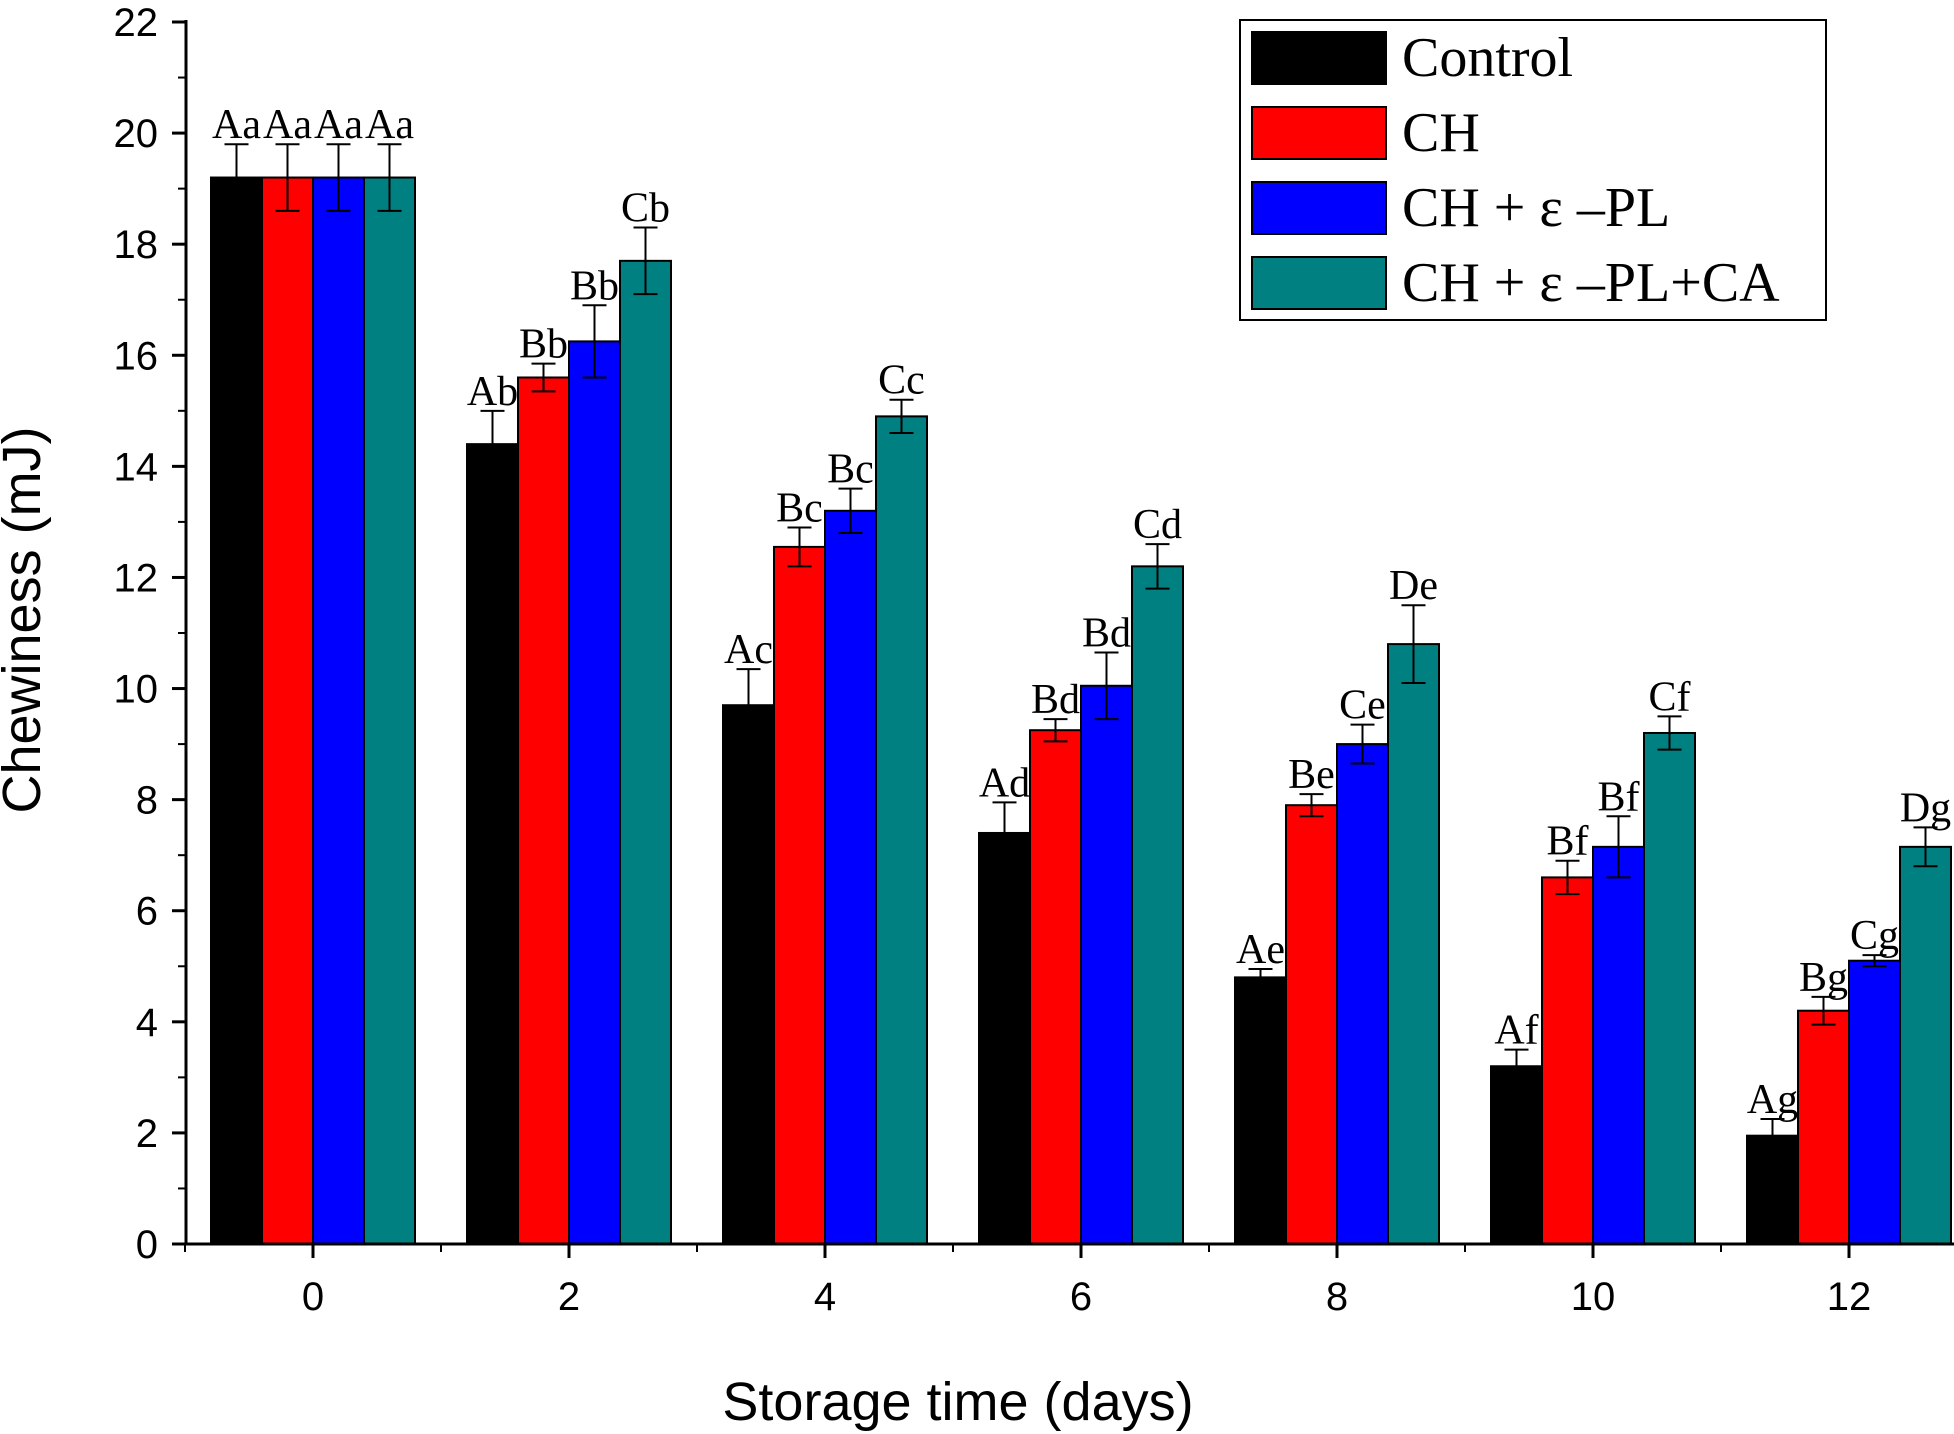 The height and width of the screenshot is (1434, 1954). Describe the element at coordinates (136, 467) in the screenshot. I see `y-tick-label: 14` at that location.